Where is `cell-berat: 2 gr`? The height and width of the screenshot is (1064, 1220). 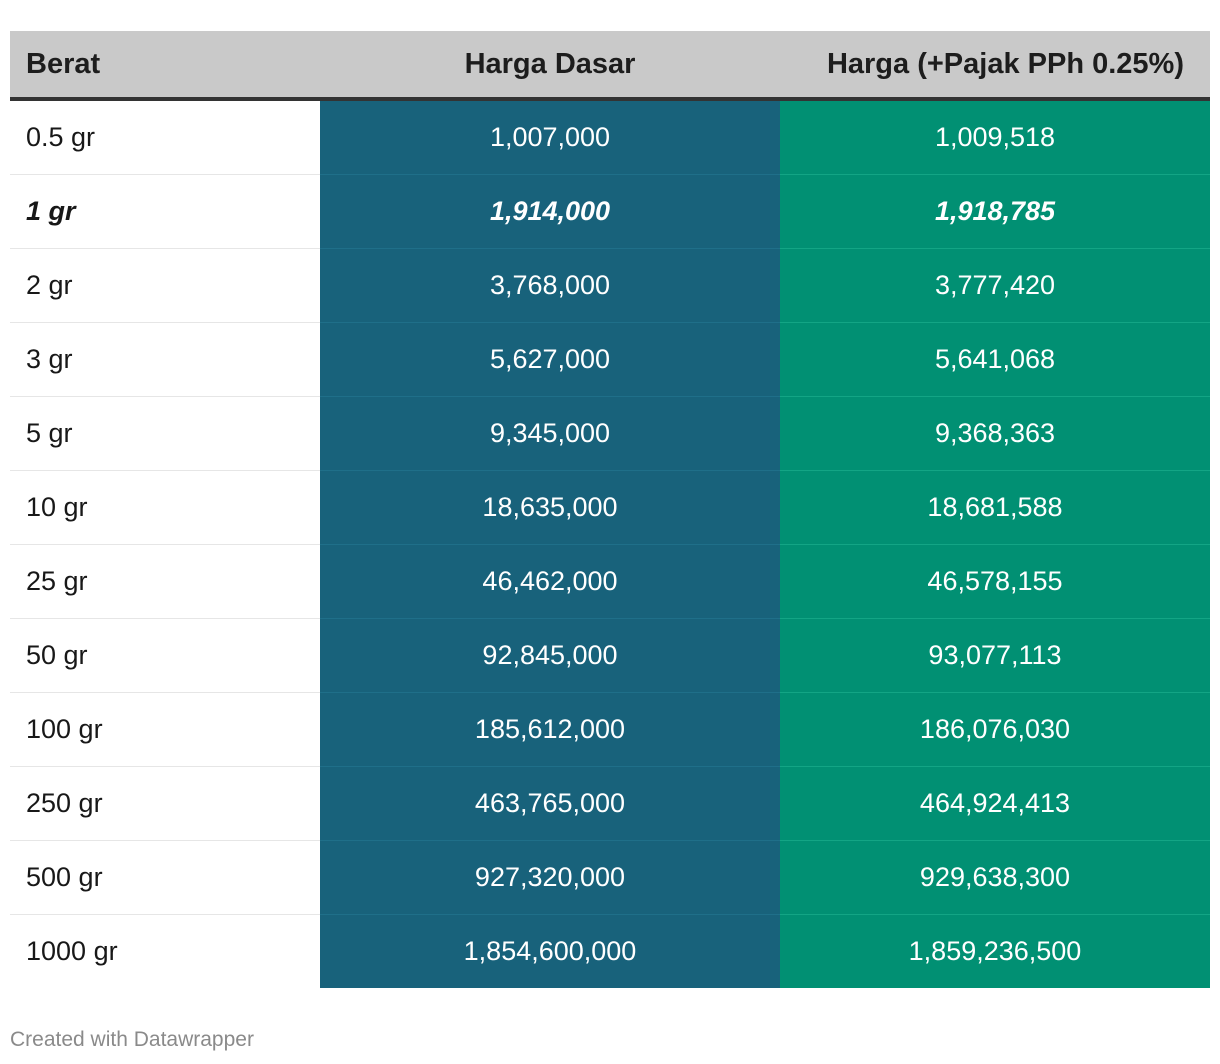
cell-berat: 2 gr is located at coordinates (165, 285).